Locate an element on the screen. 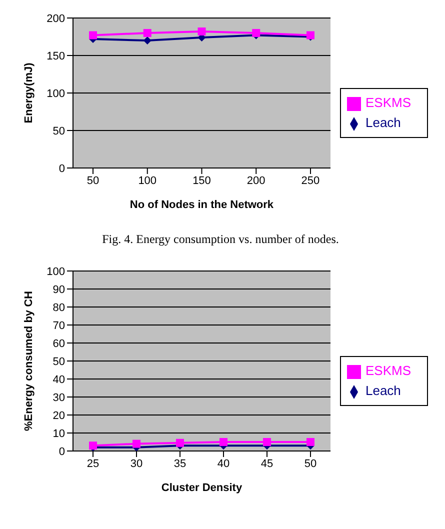 This screenshot has width=445, height=529. x-tick-label: 150 is located at coordinates (201, 180).